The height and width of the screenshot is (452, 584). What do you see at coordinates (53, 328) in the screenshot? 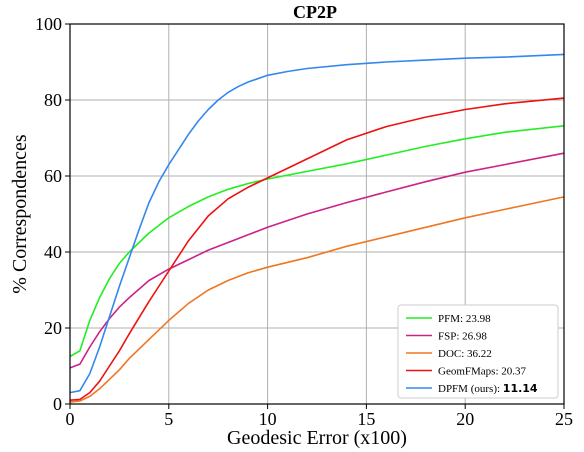
I see `y-tick-label: 20` at bounding box center [53, 328].